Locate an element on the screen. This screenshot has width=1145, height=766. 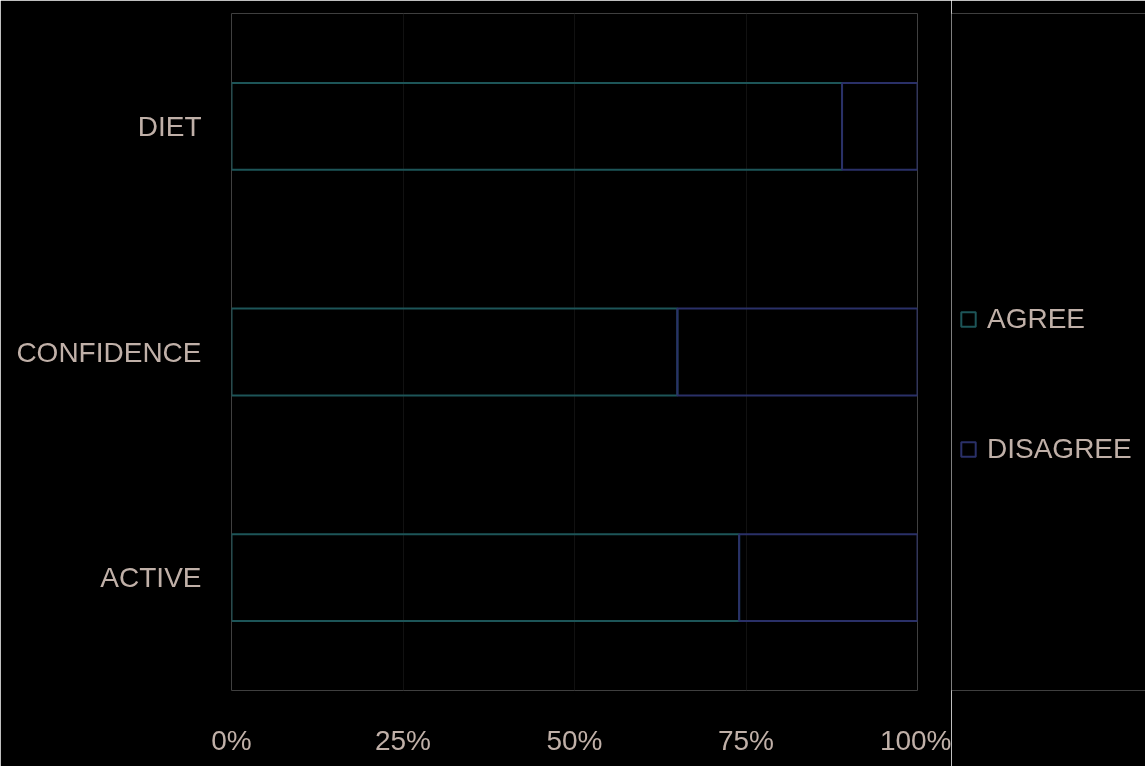
legend-label: DISAGREE is located at coordinates (1059, 449).